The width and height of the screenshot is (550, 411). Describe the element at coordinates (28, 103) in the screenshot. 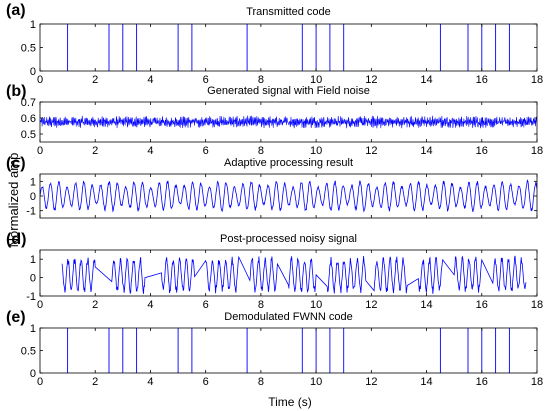

I see `y-tick-label: 0.7` at that location.